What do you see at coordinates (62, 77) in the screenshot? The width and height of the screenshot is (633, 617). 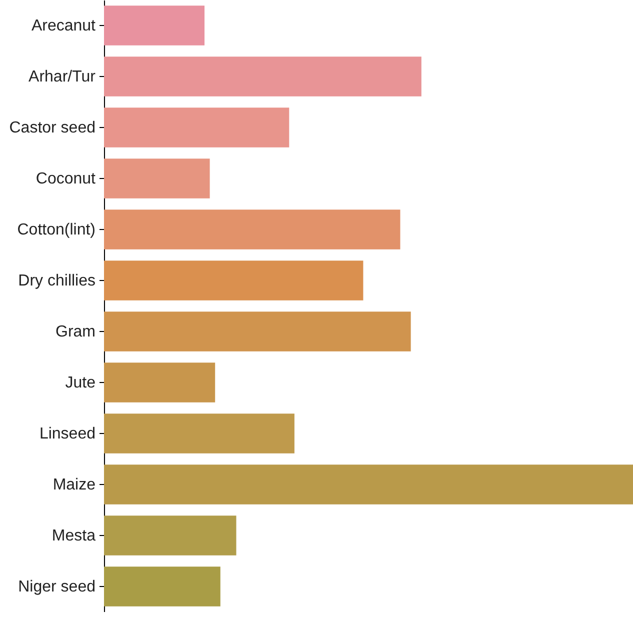 I see `y-tick-label: Arhar/Tur` at bounding box center [62, 77].